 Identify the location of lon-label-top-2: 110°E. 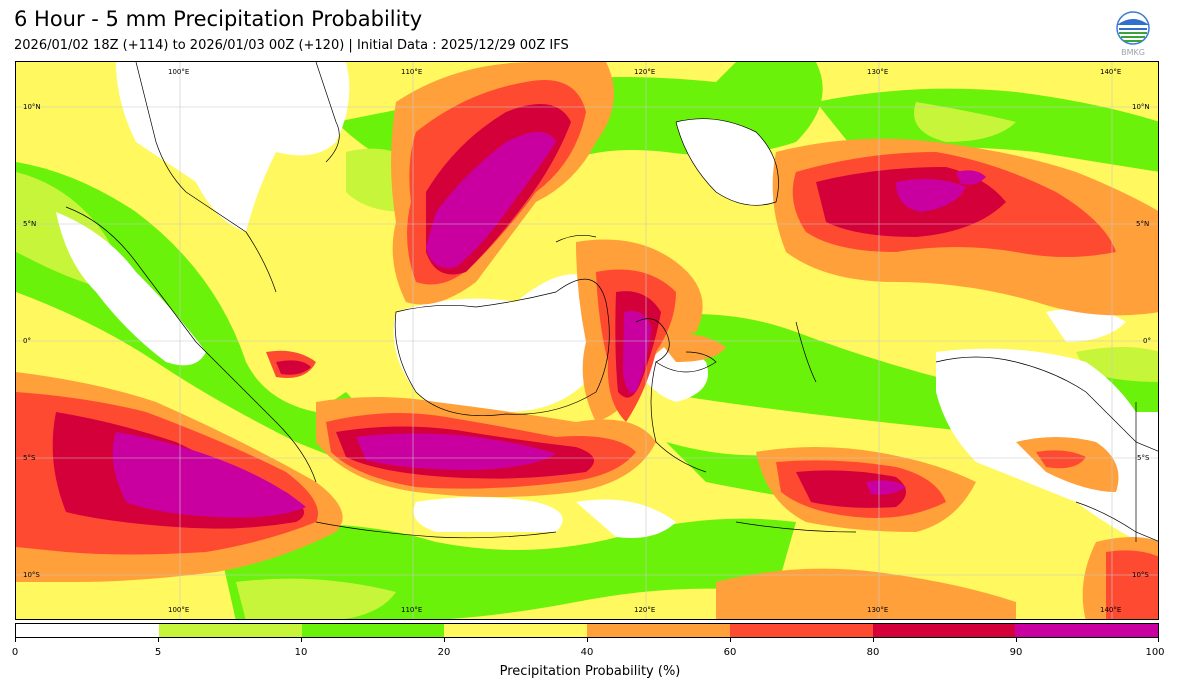
(412, 72).